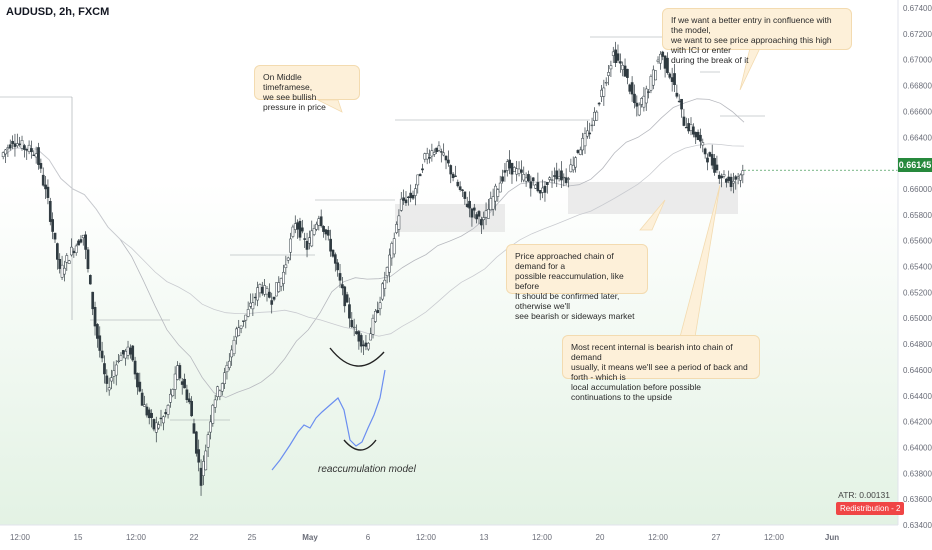  I want to click on y-tick-label: 0.63400, so click(917, 525).